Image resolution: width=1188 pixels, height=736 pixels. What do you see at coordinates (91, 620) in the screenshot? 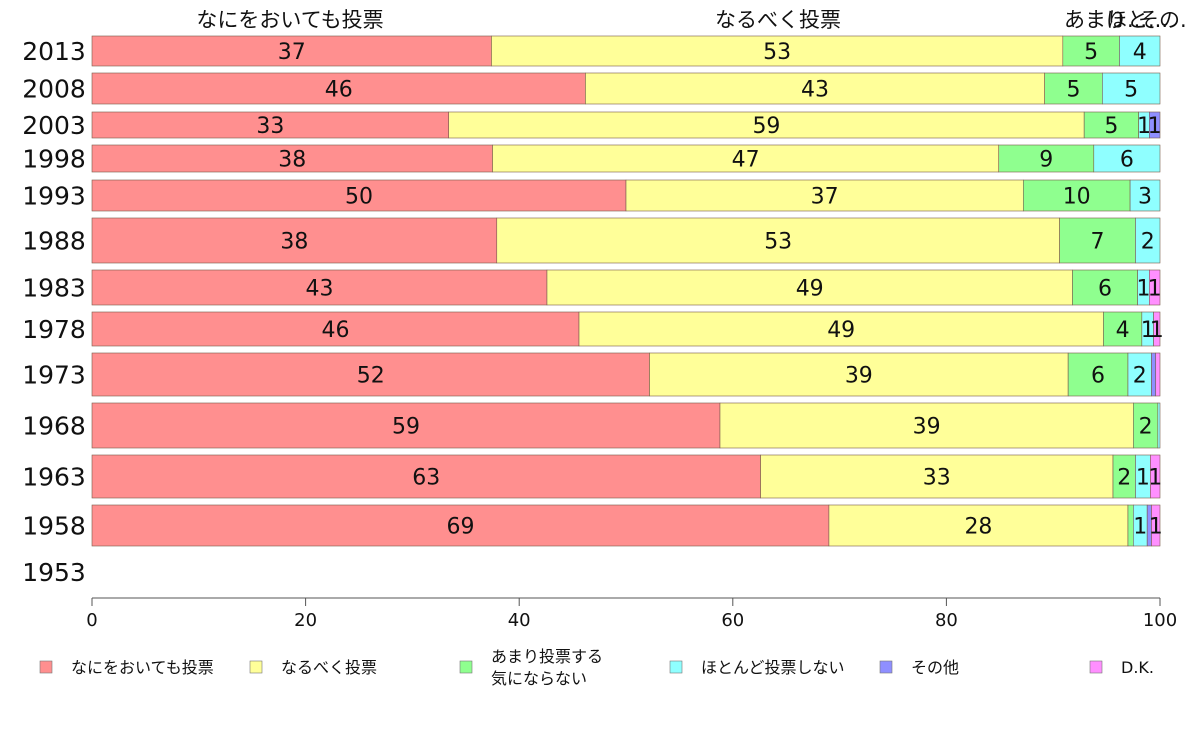
I see `x-tick-label-0: 0` at bounding box center [91, 620].